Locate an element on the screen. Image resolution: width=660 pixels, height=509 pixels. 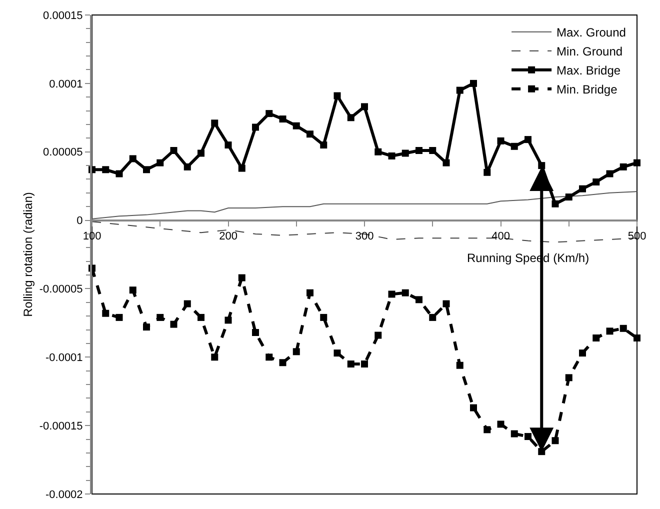
y-tick-label: 0.00015 is located at coordinates (63, 16).